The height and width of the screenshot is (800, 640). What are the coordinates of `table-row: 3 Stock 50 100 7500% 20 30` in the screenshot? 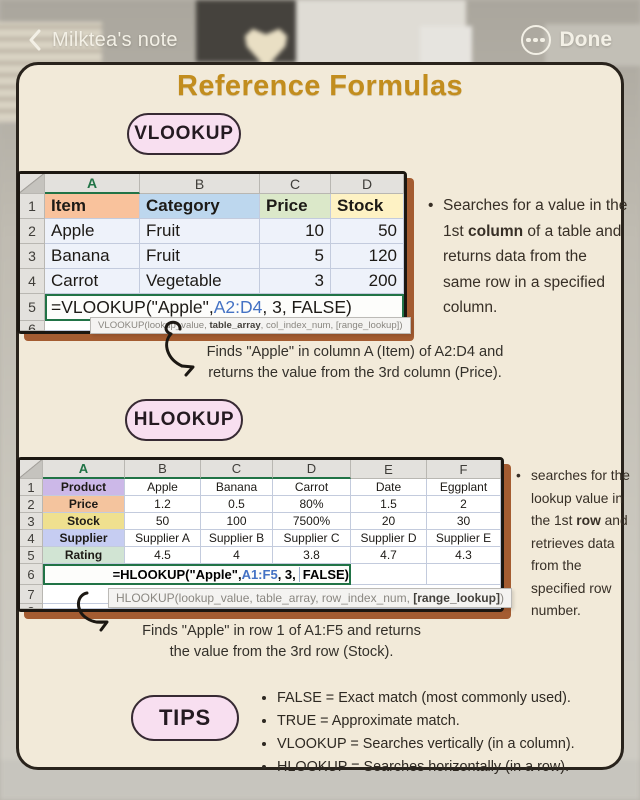 It's located at (260, 521).